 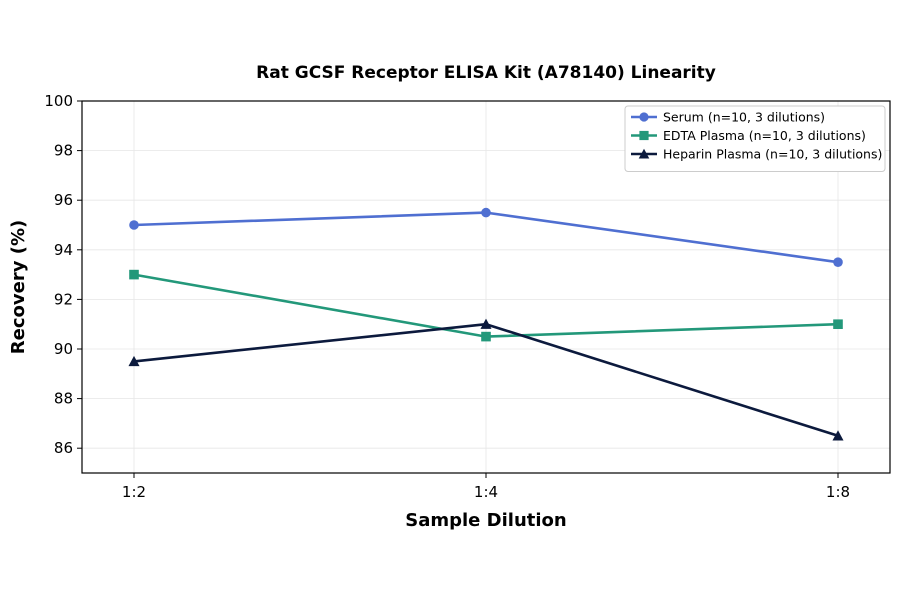 What do you see at coordinates (772, 154) in the screenshot?
I see `legend-label: Heparin Plasma (n=10, 3 dilutions)` at bounding box center [772, 154].